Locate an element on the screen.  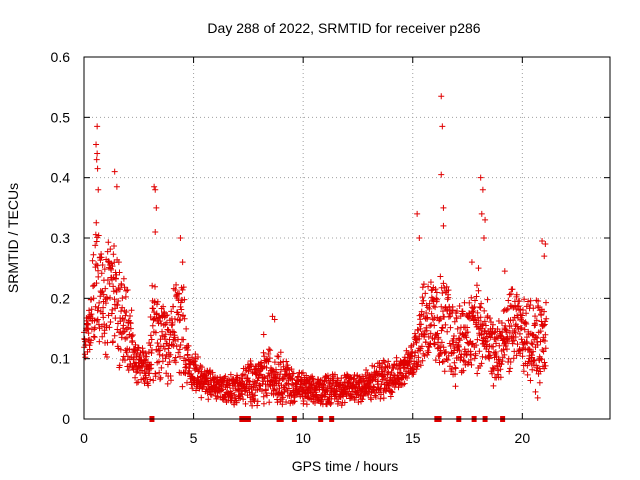
y-tick-label: 0.5 is located at coordinates (61, 117).